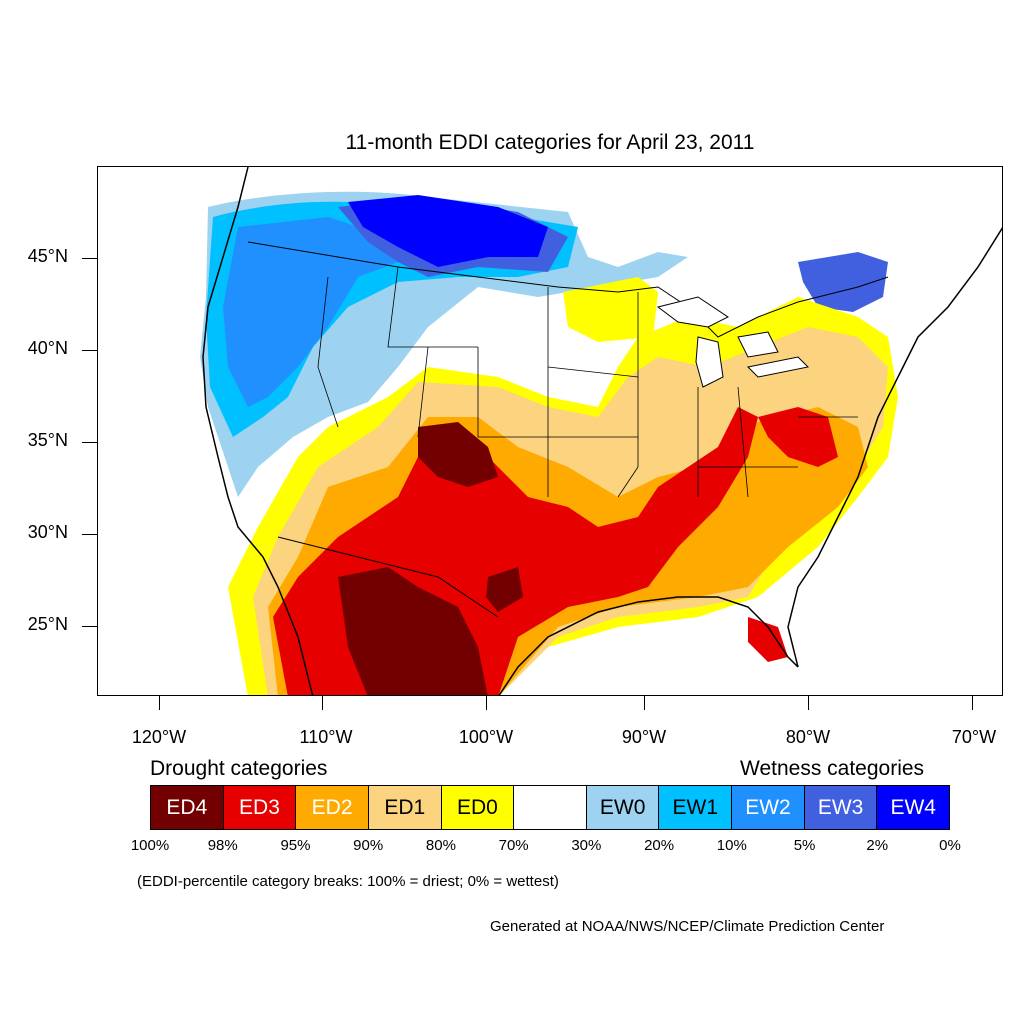 Image resolution: width=1024 pixels, height=1024 pixels. Describe the element at coordinates (486, 737) in the screenshot. I see `x-tick-label: 100°W` at that location.